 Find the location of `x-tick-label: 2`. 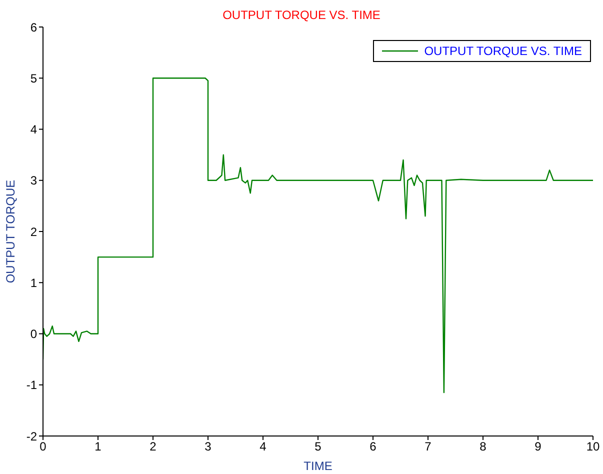

x-tick-label: 2 is located at coordinates (153, 447).